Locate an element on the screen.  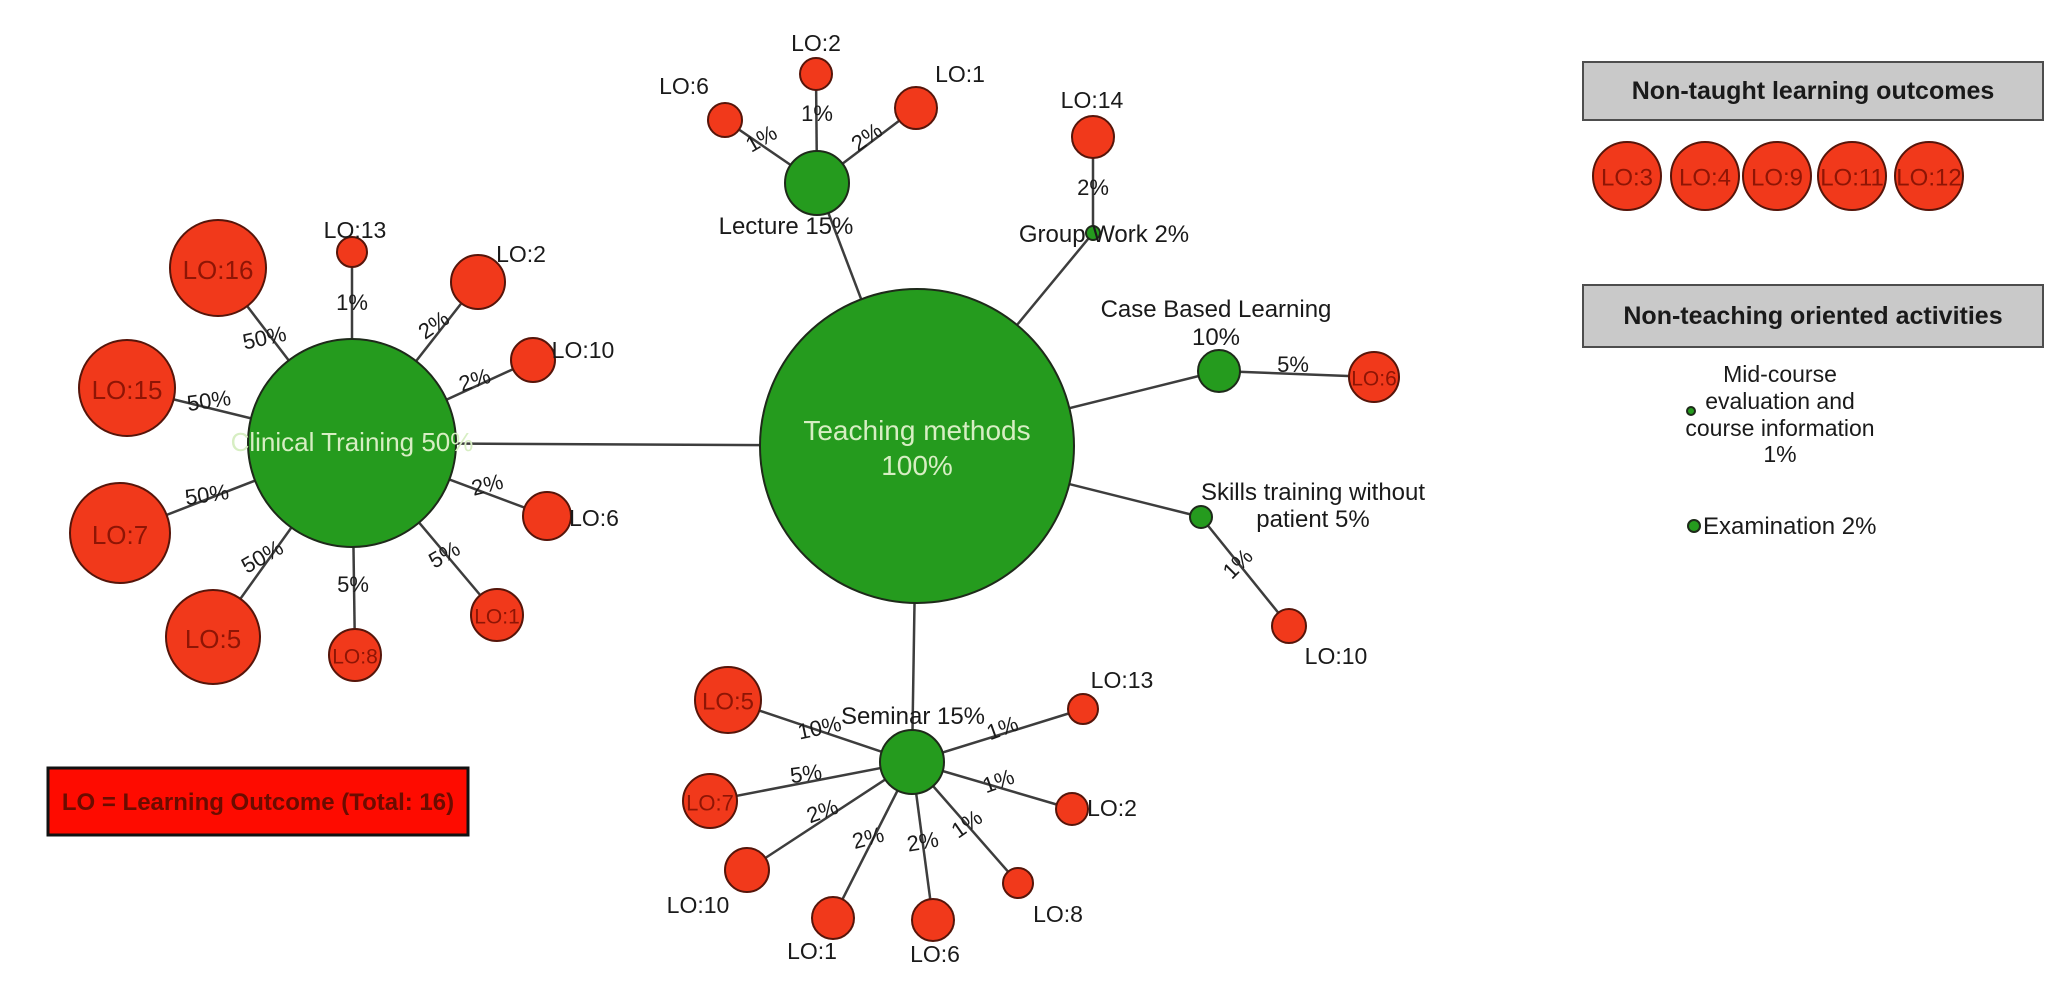
case-based-percent: 10% is located at coordinates (1216, 337).